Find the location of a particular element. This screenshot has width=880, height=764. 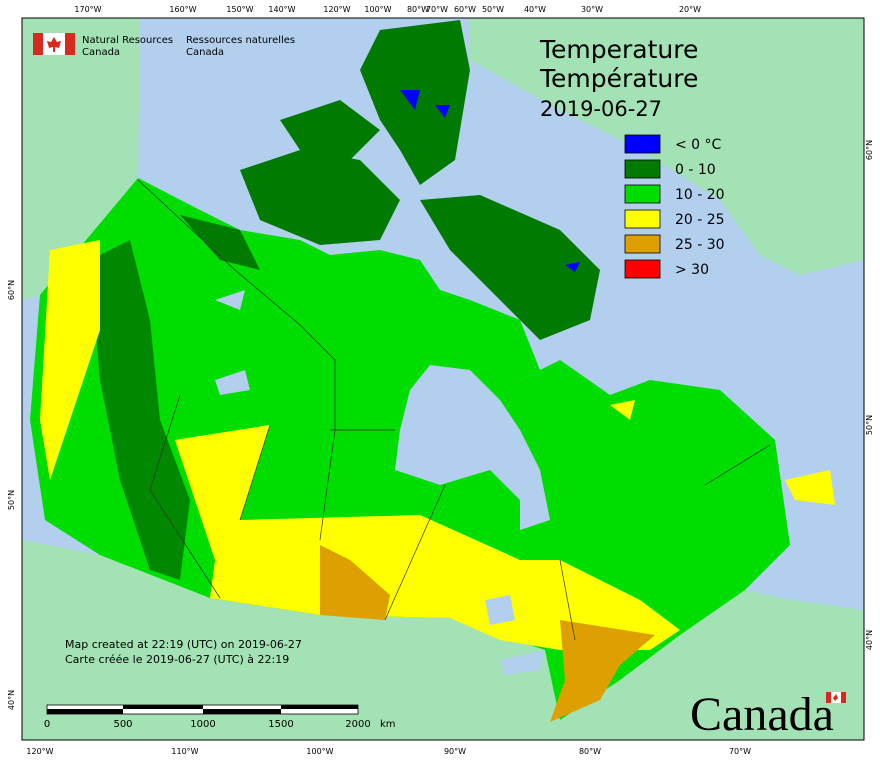

alaska is located at coordinates (81, 159).